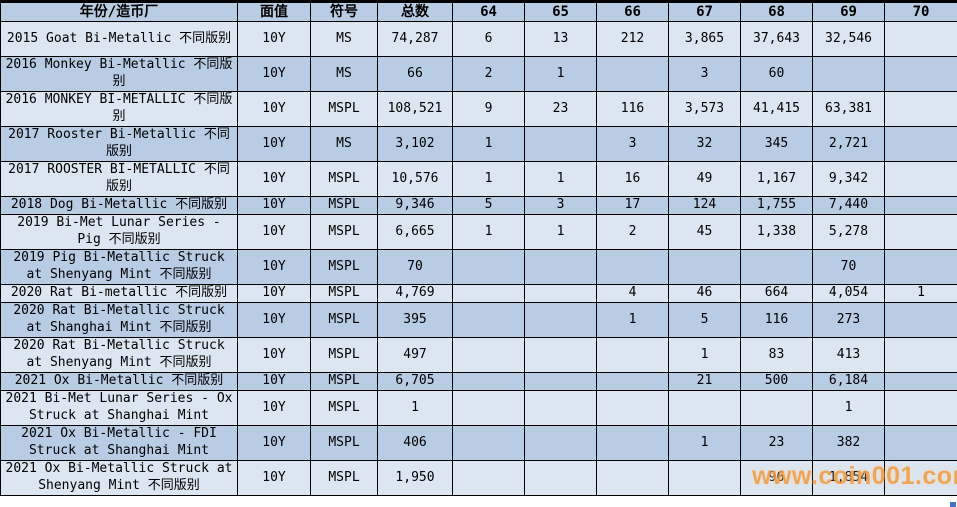  I want to click on header-grade-65: 65, so click(560, 11).